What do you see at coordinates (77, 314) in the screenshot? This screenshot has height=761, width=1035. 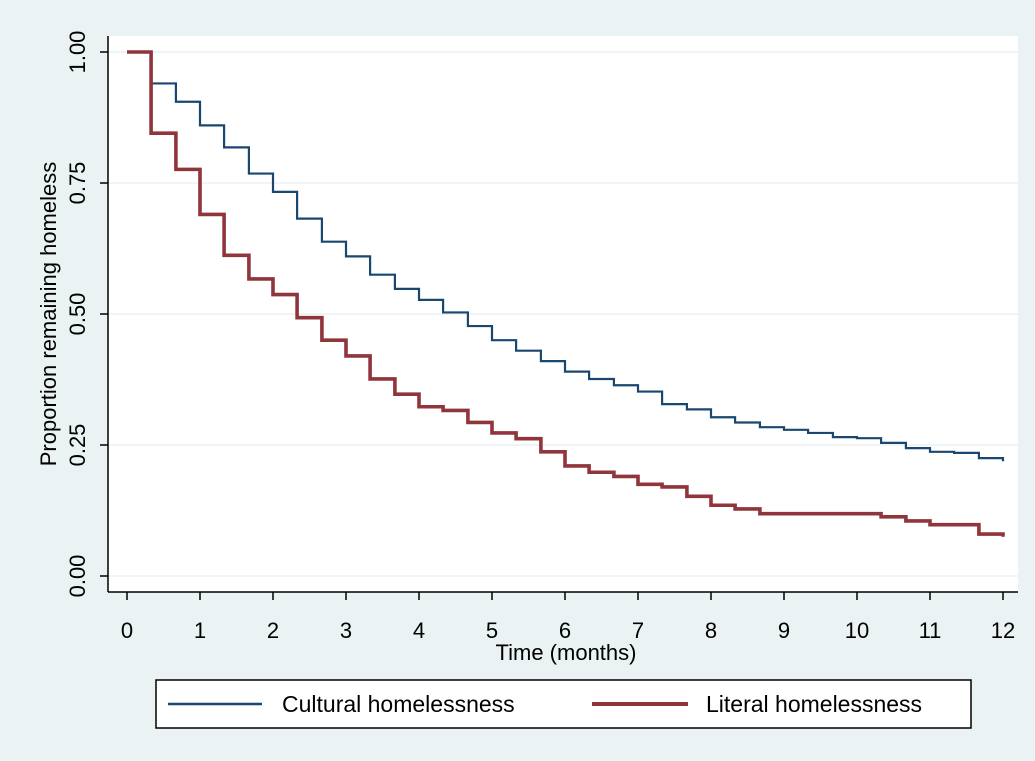 I see `y-tick-label: 0.50` at bounding box center [77, 314].